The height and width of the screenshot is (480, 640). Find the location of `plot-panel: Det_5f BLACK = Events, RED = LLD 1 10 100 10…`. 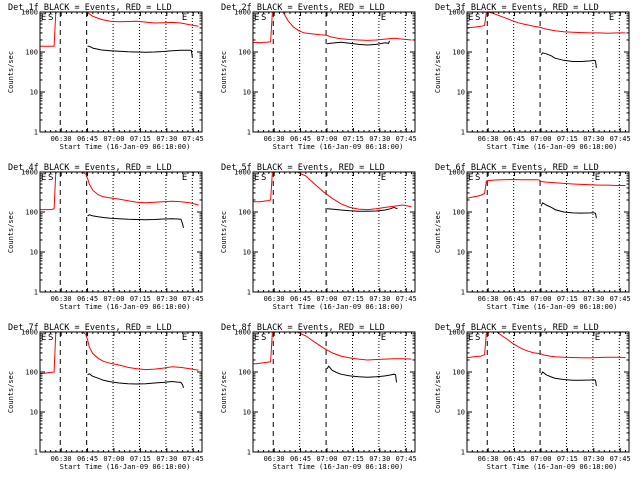

plot-panel: Det_5f BLACK = Events, RED = LLD 1 10 100 10… is located at coordinates (318, 237).